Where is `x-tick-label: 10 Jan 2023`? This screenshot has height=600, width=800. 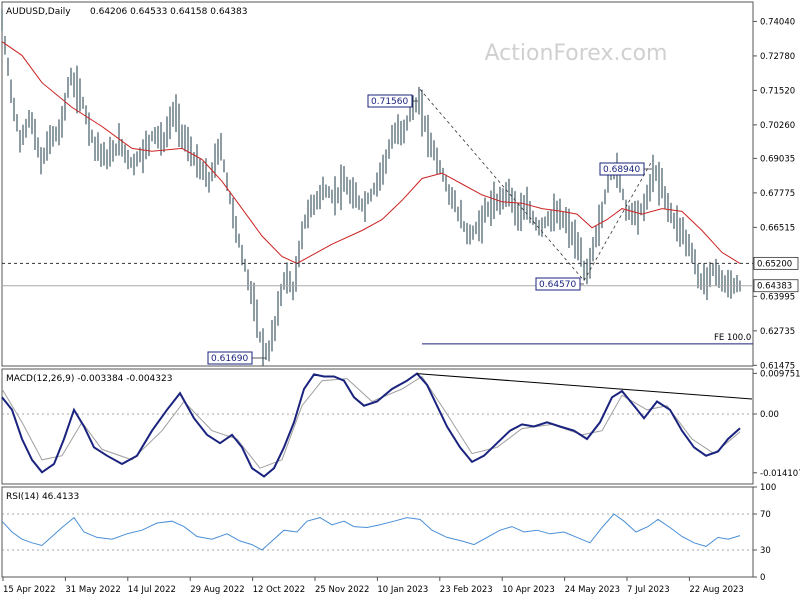 x-tick-label: 10 Jan 2023 is located at coordinates (402, 590).